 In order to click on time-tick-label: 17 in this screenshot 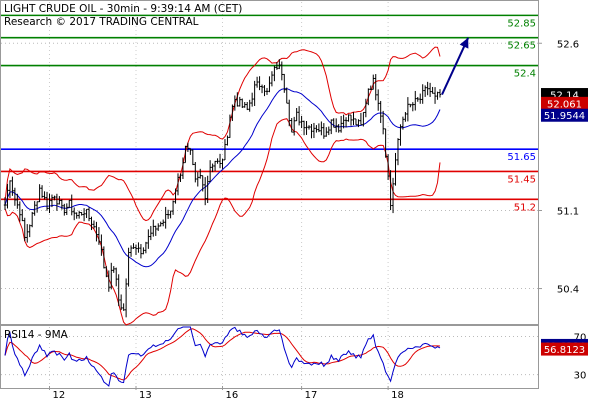, I will do `click(311, 395)`.